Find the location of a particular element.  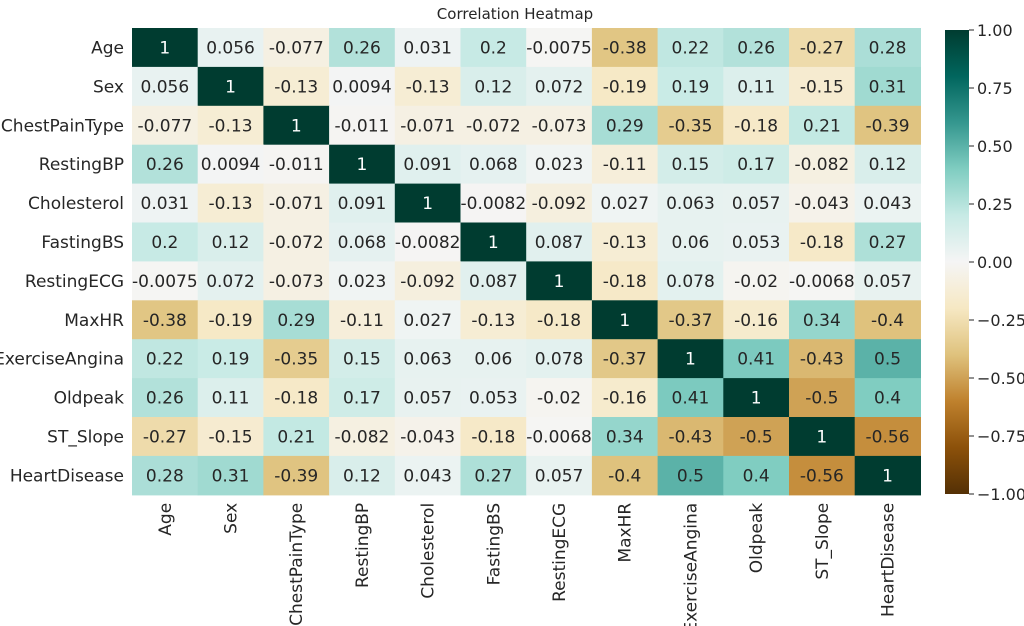

cell-value-label: 0.22 is located at coordinates (165, 360).